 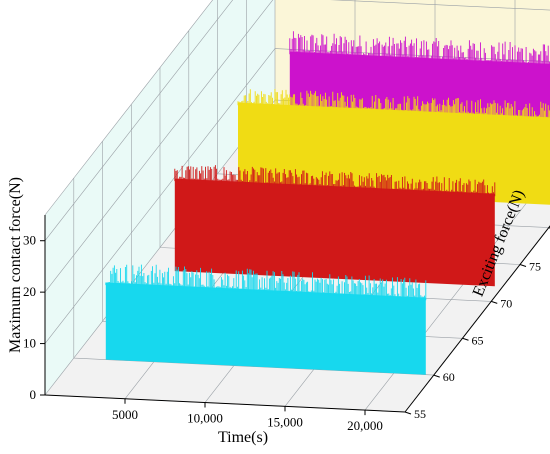 I want to click on y-tick-label: 0, so click(x=33, y=394).